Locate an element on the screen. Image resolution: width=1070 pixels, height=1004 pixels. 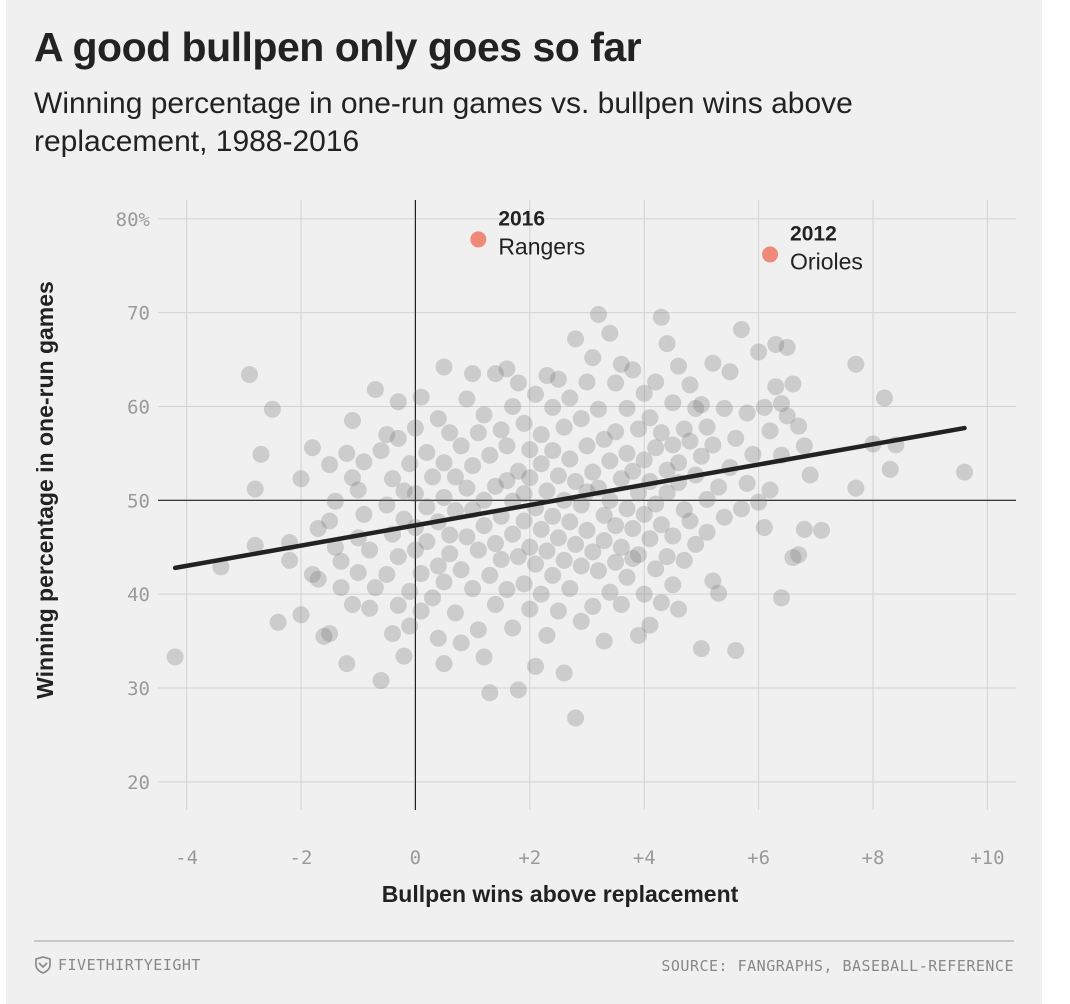
highlight-year-label: 2016 is located at coordinates (521, 218).